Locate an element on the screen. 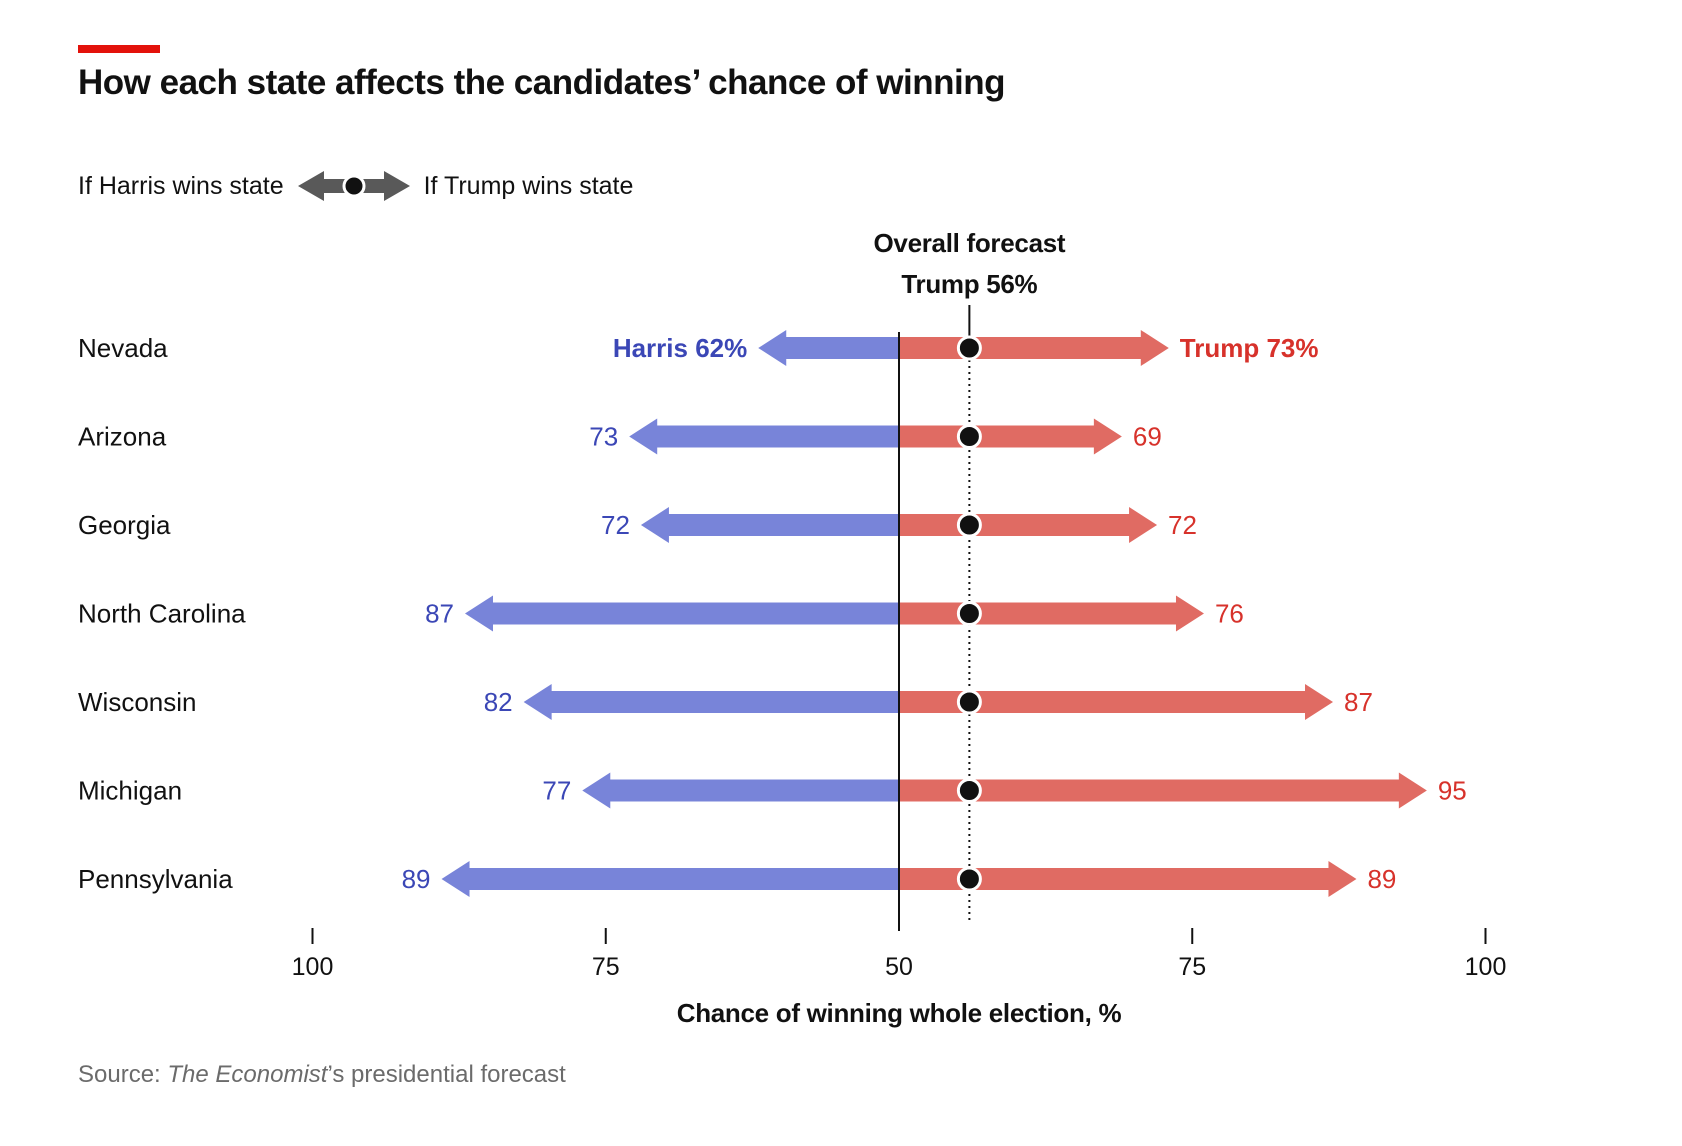 This screenshot has height=1146, width=1682. trump-value-label: 95 is located at coordinates (1452, 791).